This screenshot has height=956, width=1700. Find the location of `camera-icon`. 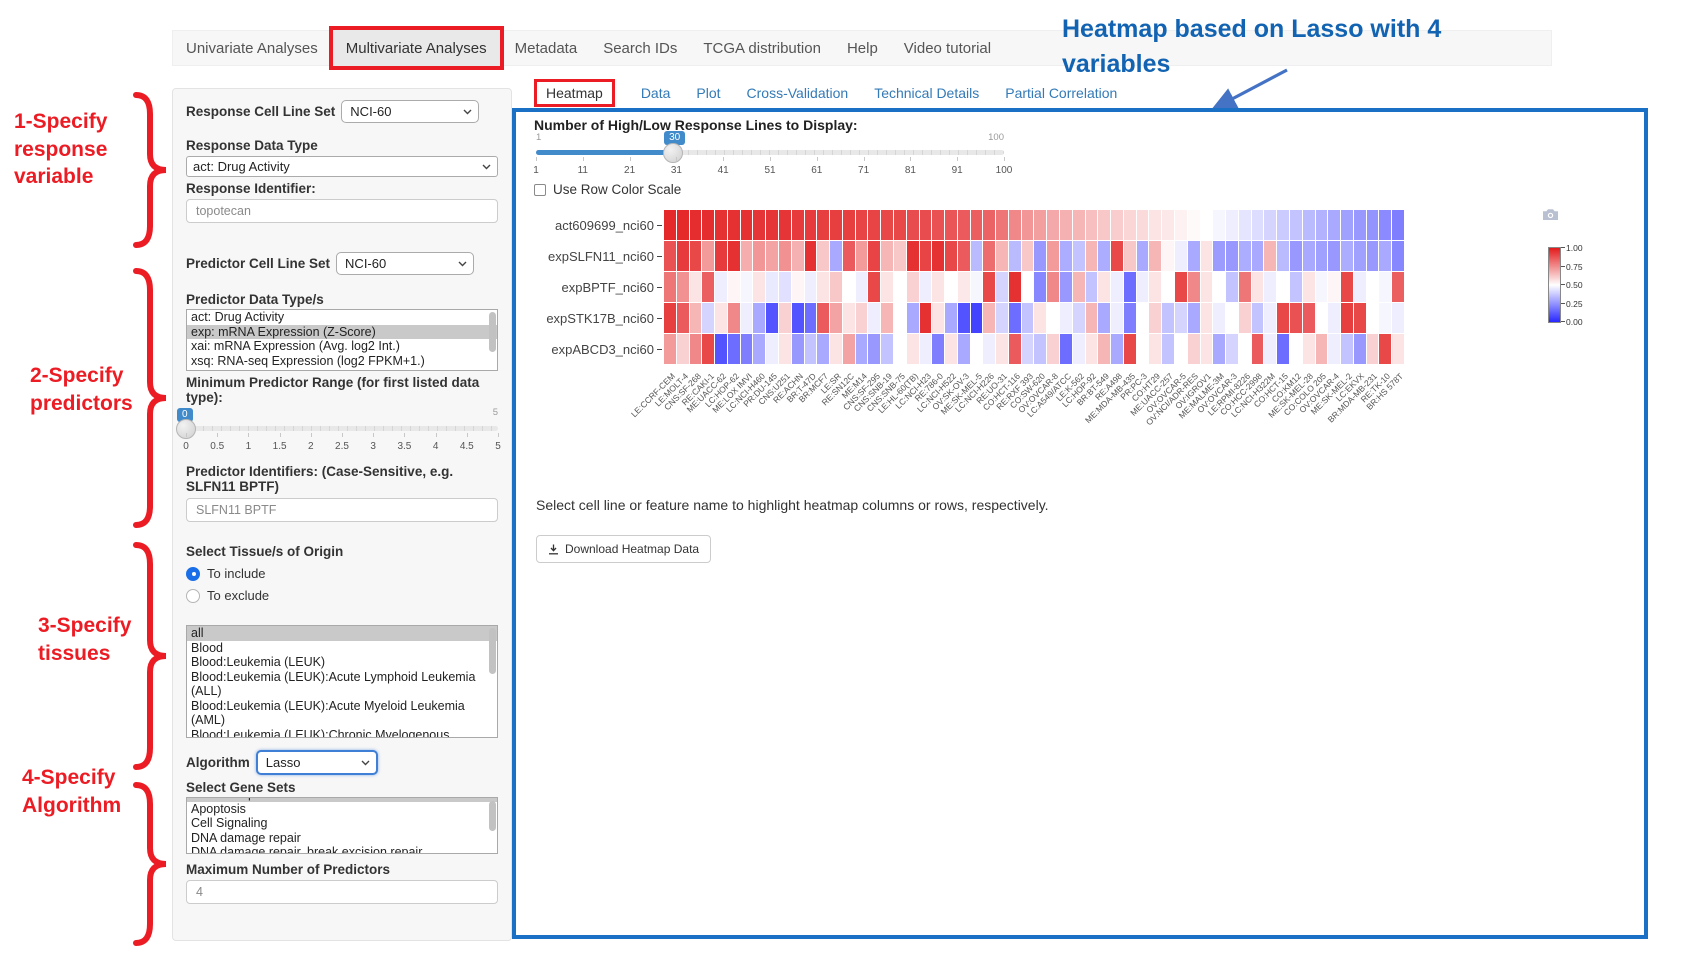

camera-icon is located at coordinates (1550, 217).